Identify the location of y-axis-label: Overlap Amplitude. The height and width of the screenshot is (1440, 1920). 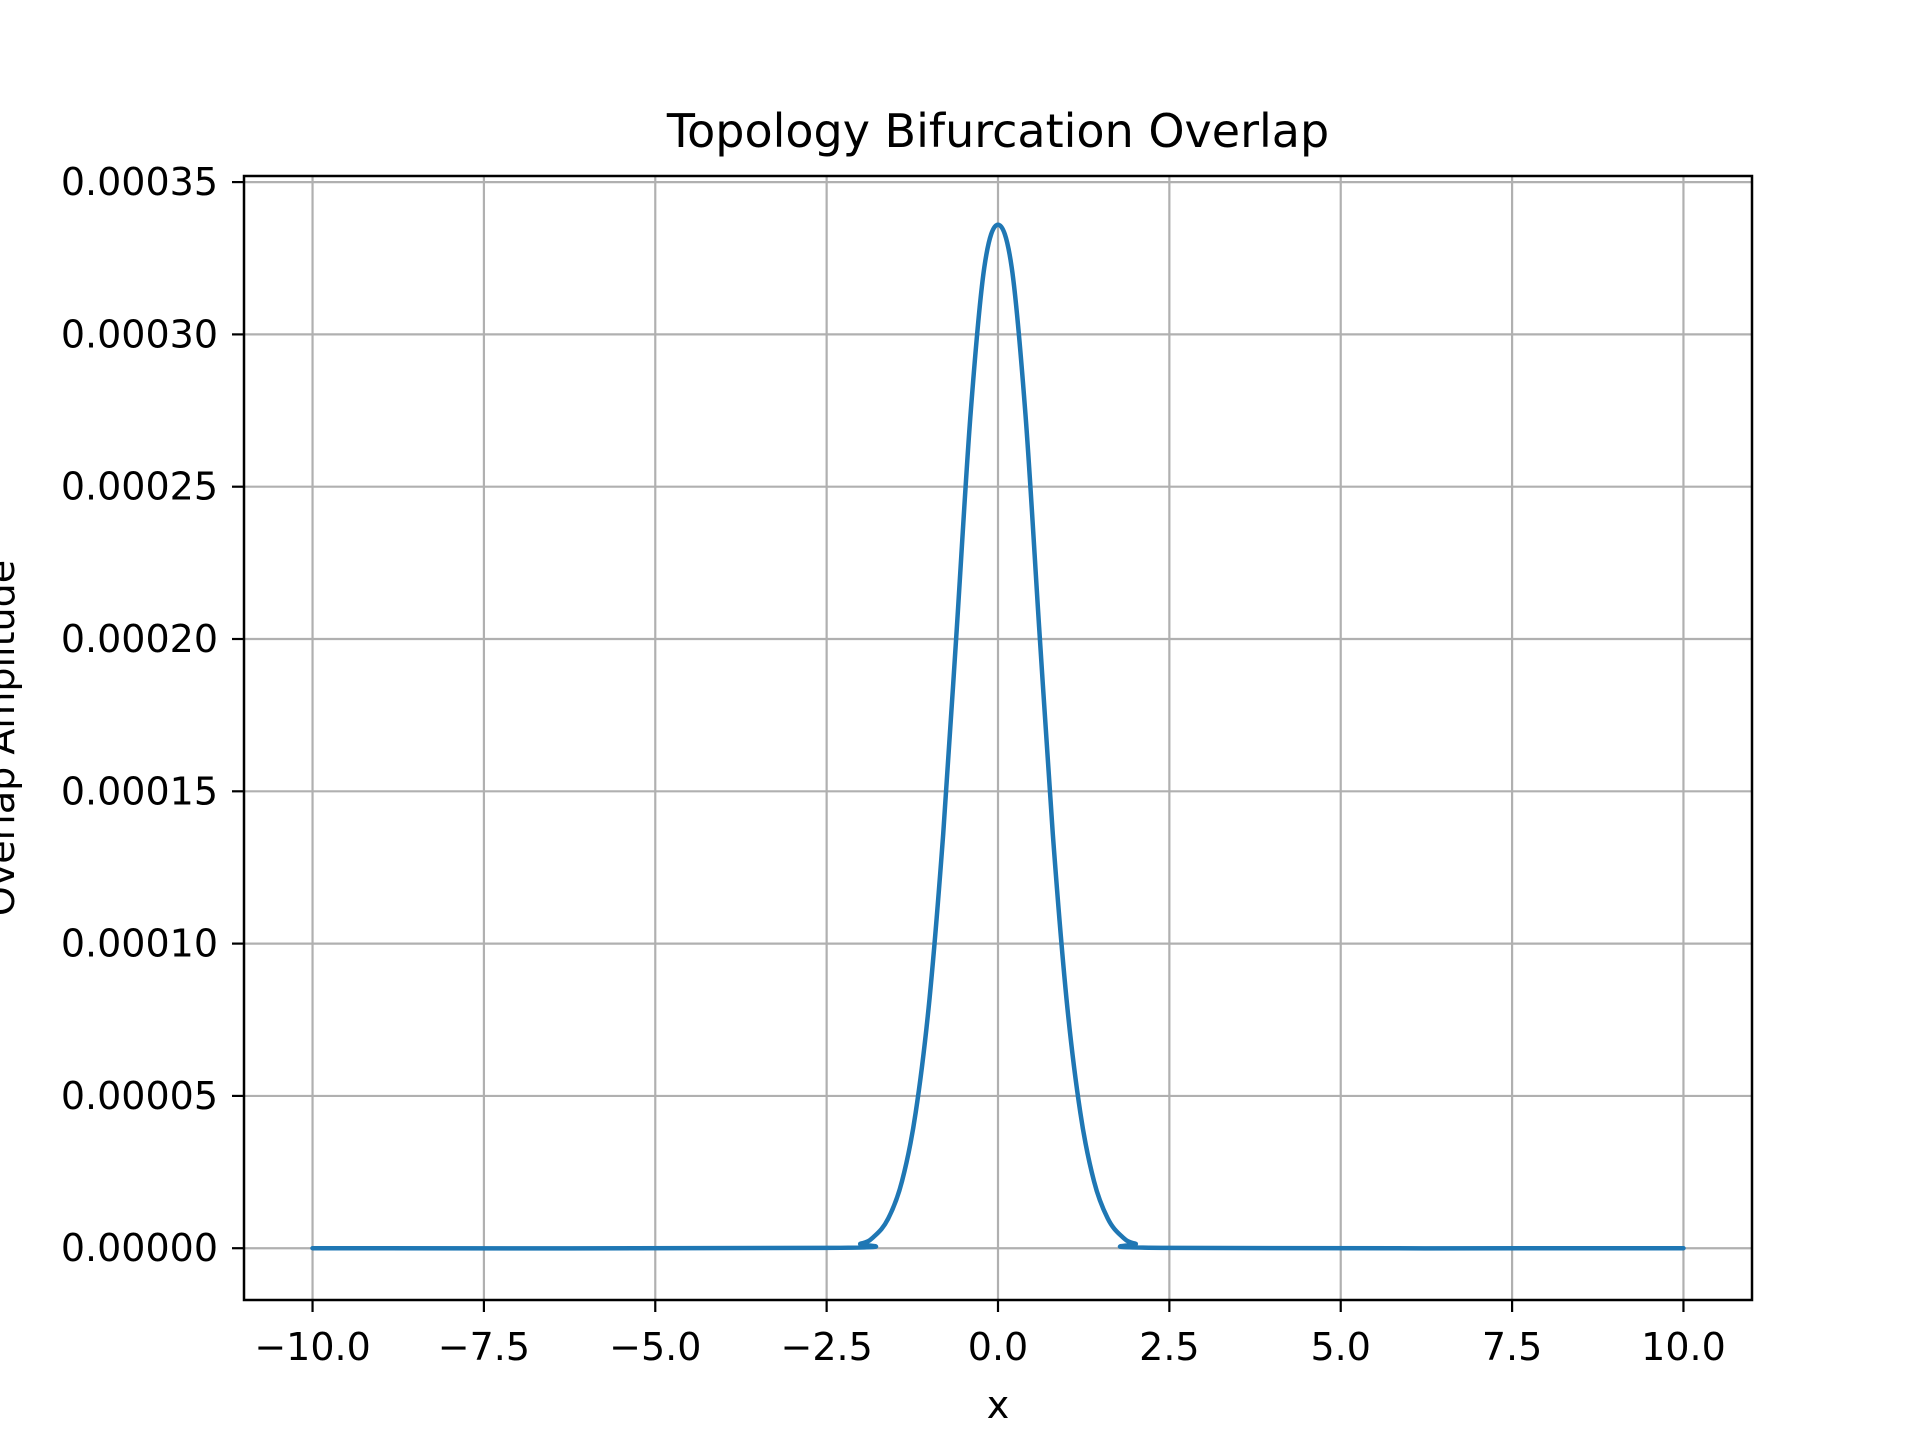
(11, 738).